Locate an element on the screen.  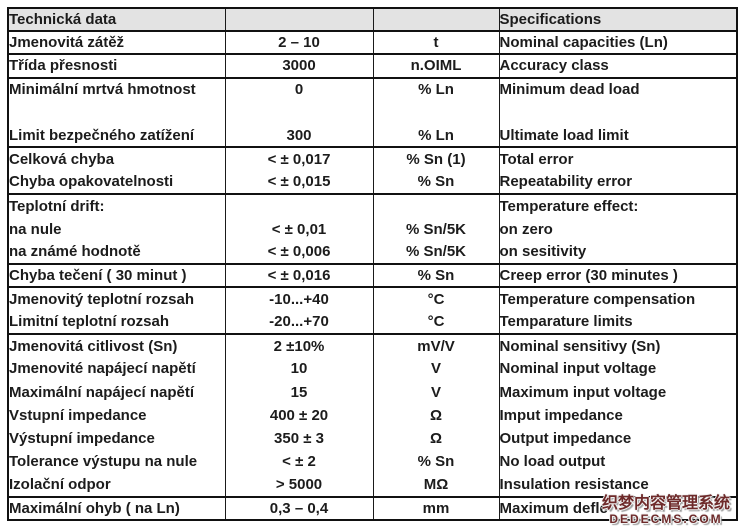
czech-label-cell: Tolerance výstupu na nule is located at coordinates (103, 462).